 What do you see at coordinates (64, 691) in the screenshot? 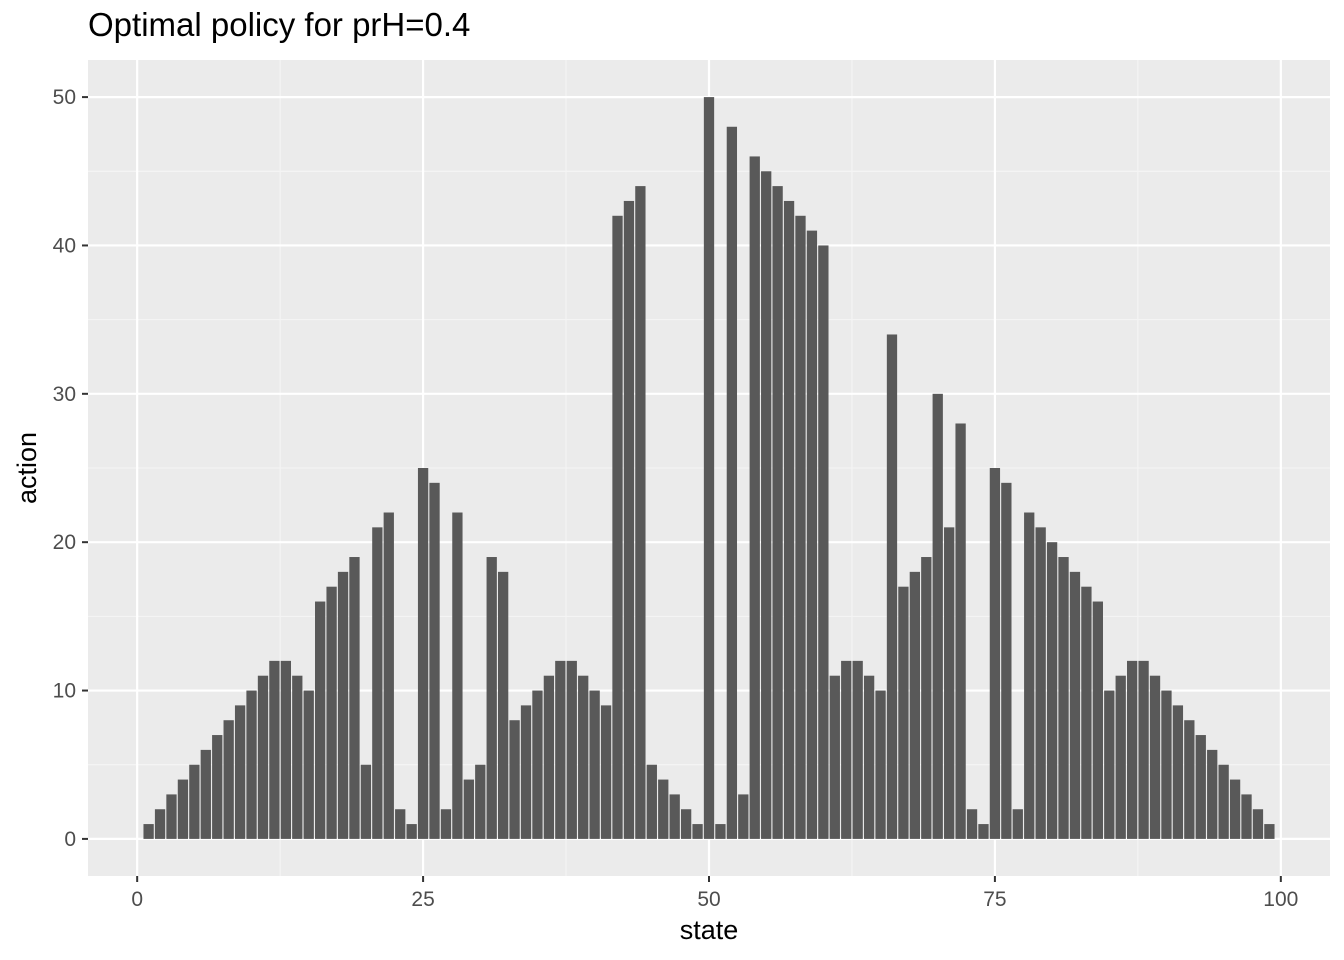
I see `y-tick-label: 10` at bounding box center [64, 691].